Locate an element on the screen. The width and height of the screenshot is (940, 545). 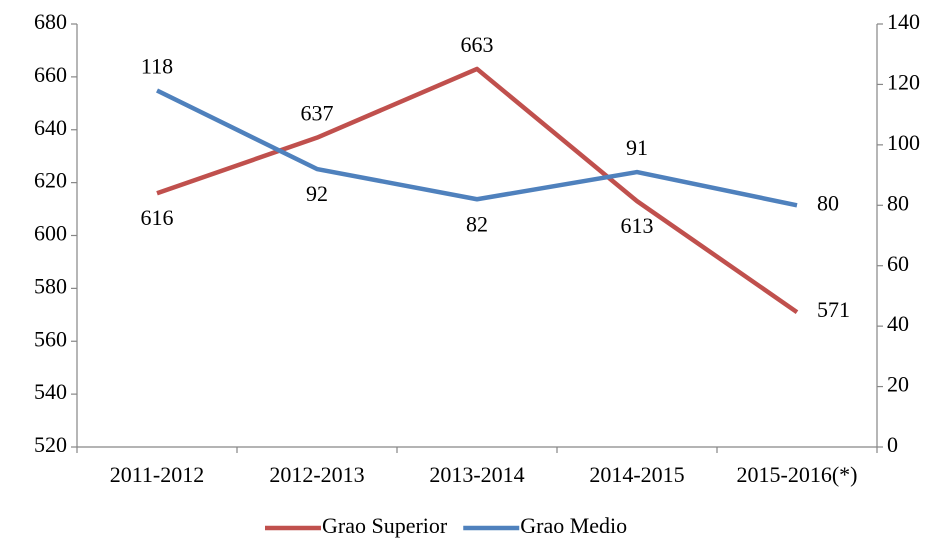
y-tick-label: 620 is located at coordinates (50, 180).